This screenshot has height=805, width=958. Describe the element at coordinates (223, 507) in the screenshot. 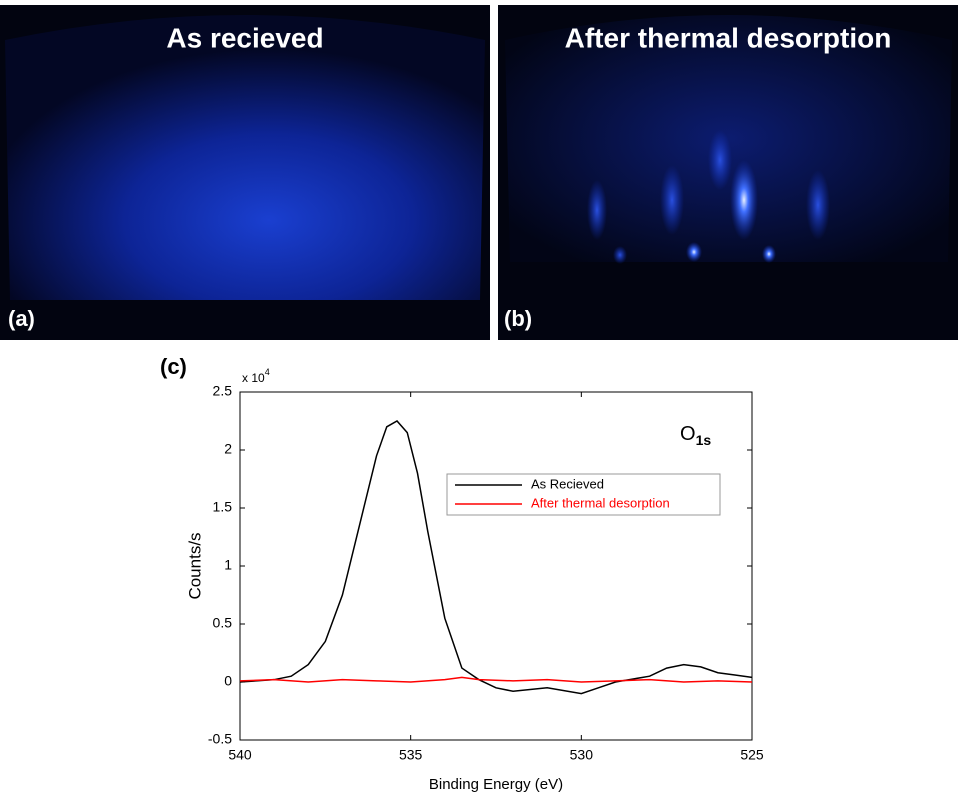

I see `y-tick-label: 1.5` at that location.